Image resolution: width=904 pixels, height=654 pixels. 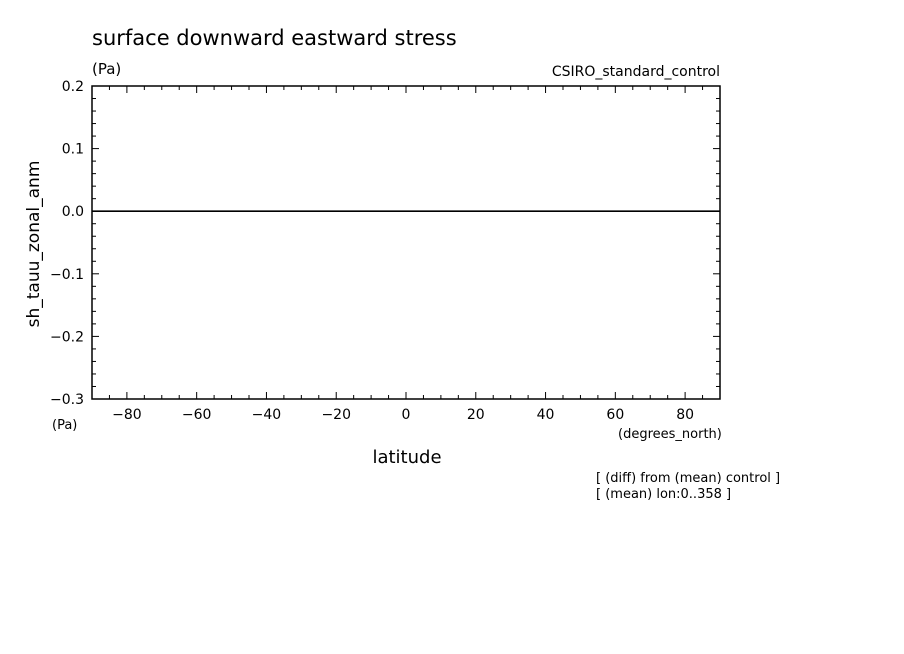 What do you see at coordinates (67, 337) in the screenshot?
I see `y-tick-label: −0.2` at bounding box center [67, 337].